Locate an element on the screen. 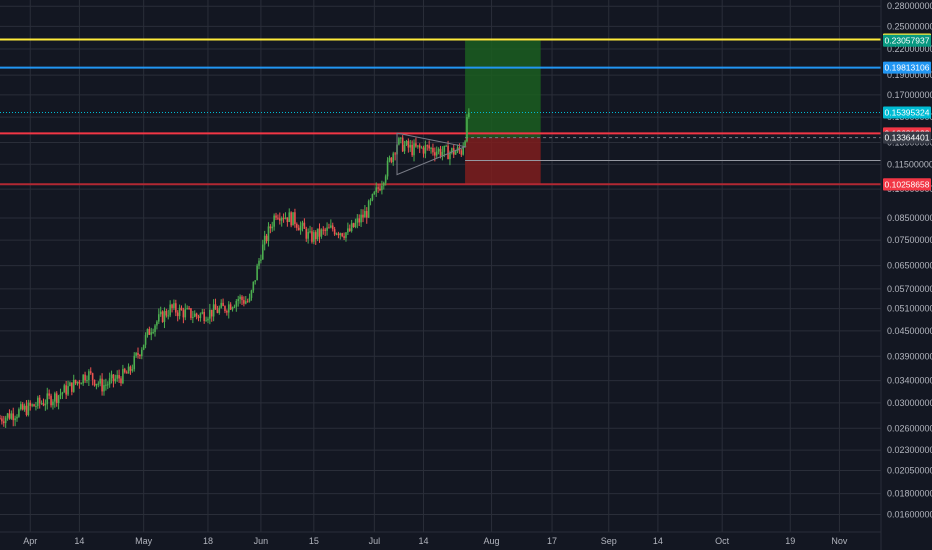  x-tick-label: 15 is located at coordinates (314, 541).